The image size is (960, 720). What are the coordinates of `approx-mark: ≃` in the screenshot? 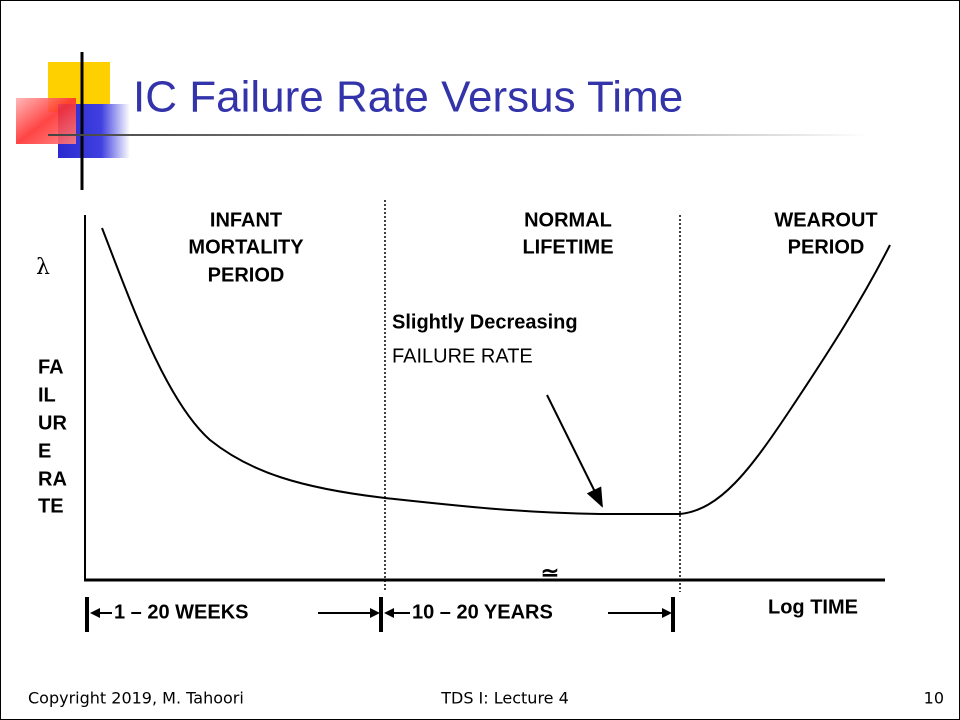 It's located at (550, 572).